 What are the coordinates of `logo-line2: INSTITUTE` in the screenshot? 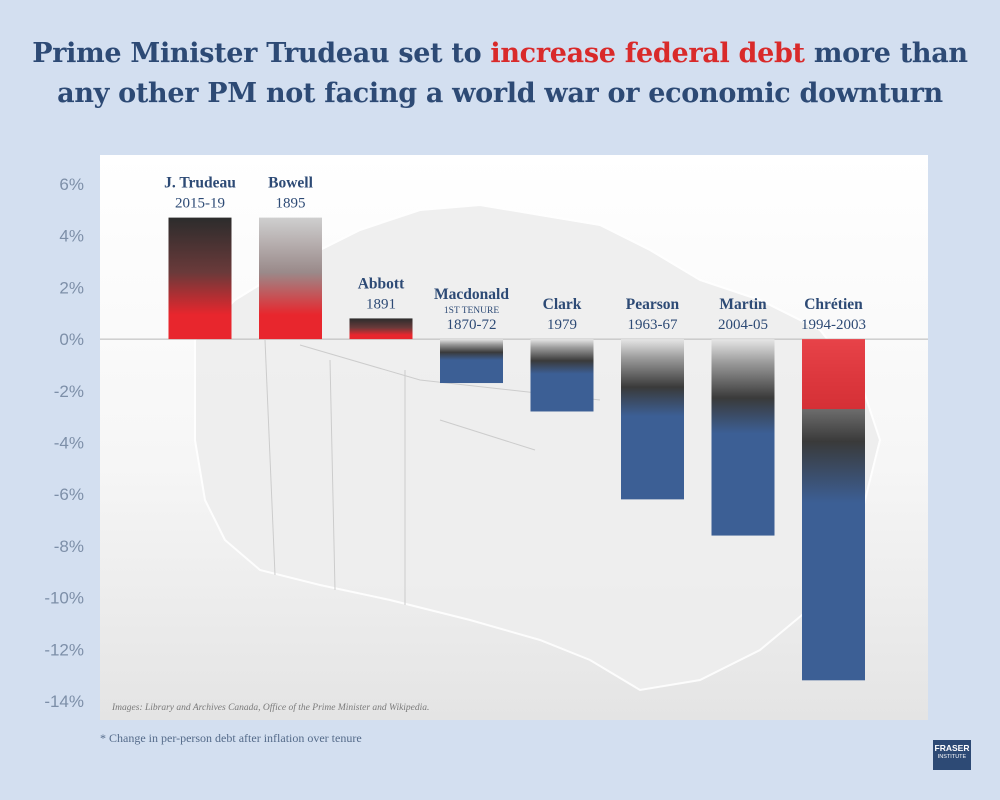 It's located at (952, 757).